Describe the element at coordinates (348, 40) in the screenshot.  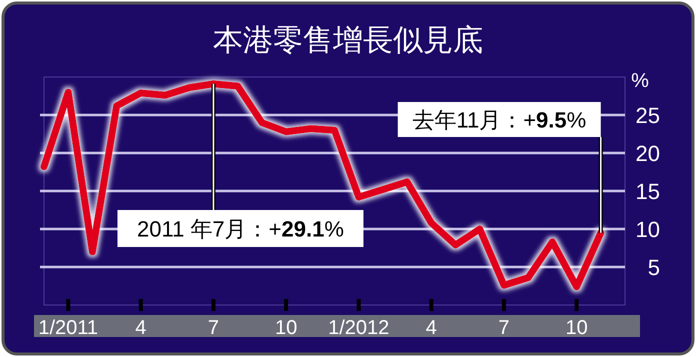
I see `chart-title: 本港零售增長似見底` at that location.